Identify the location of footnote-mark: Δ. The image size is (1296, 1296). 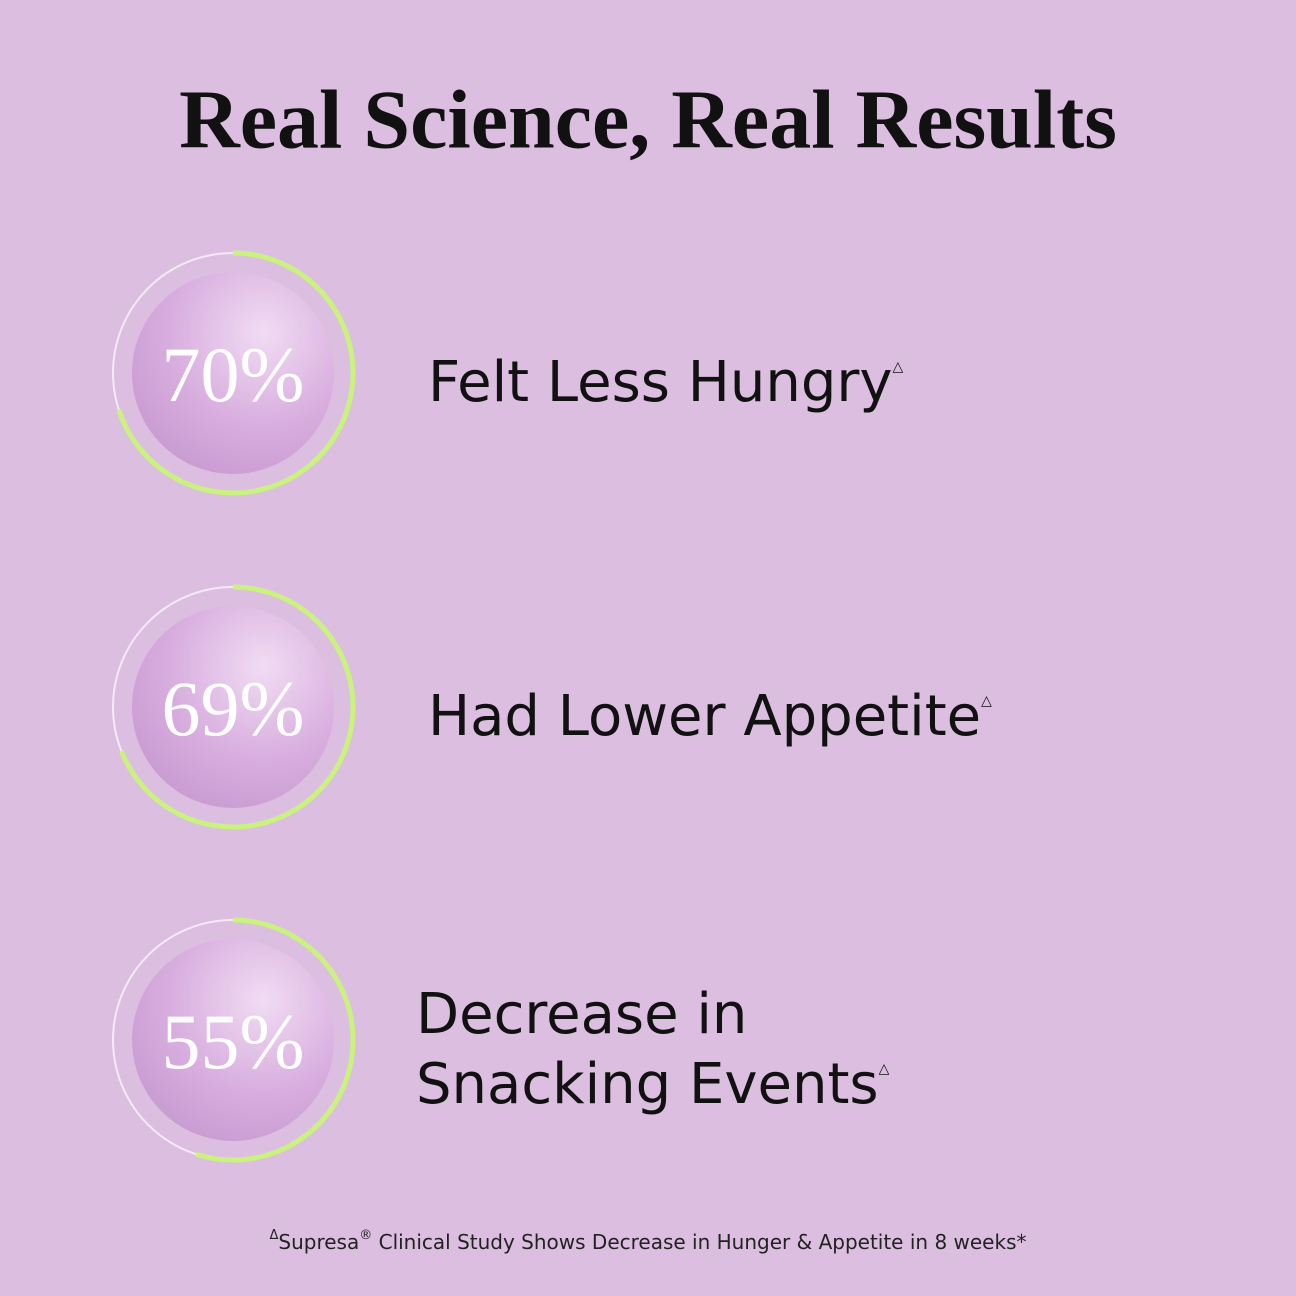
(274, 1235).